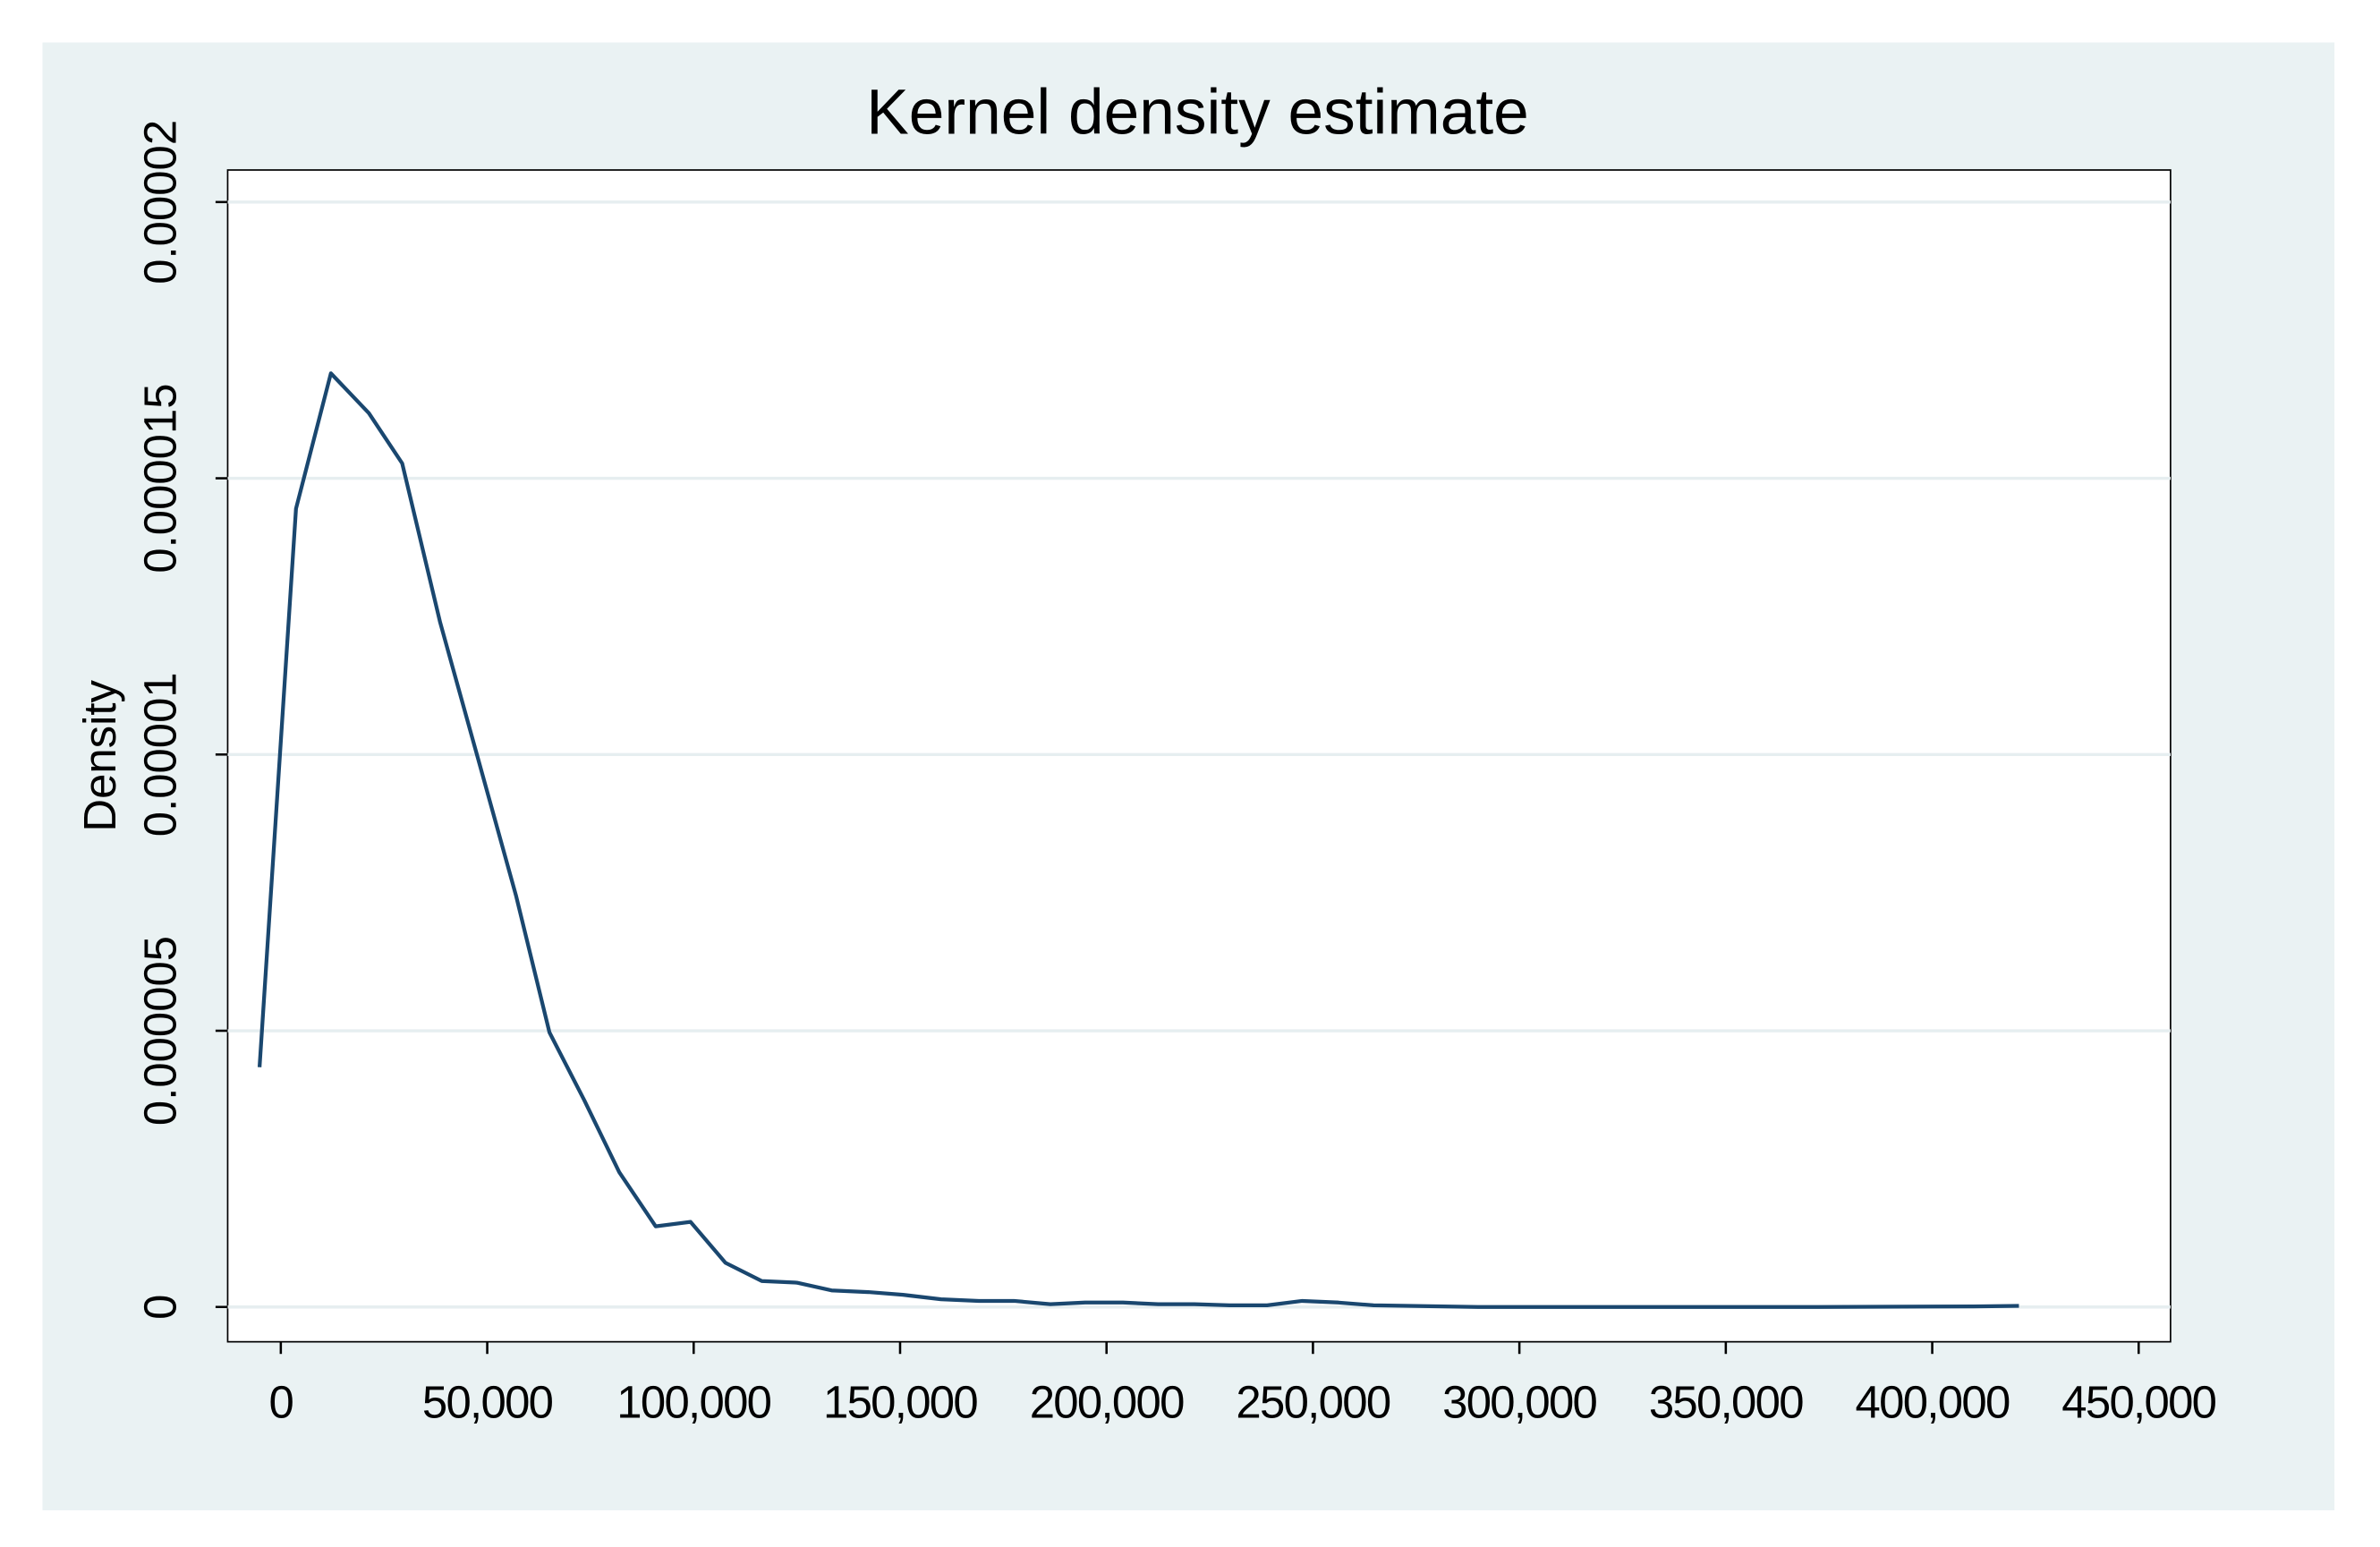 This screenshot has width=2380, height=1547. What do you see at coordinates (1726, 1401) in the screenshot?
I see `x-tick-label: 350,000` at bounding box center [1726, 1401].